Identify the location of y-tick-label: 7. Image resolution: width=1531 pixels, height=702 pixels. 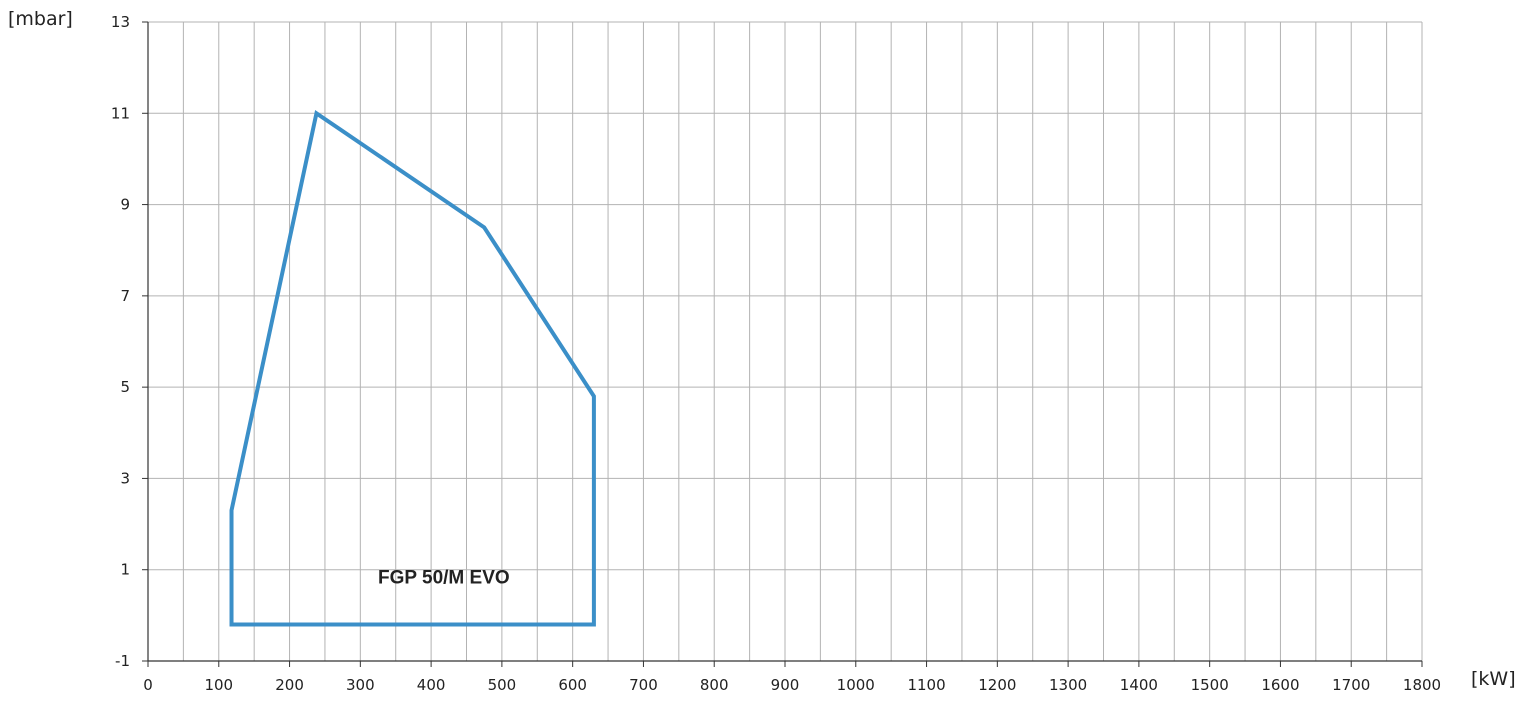
(125, 296).